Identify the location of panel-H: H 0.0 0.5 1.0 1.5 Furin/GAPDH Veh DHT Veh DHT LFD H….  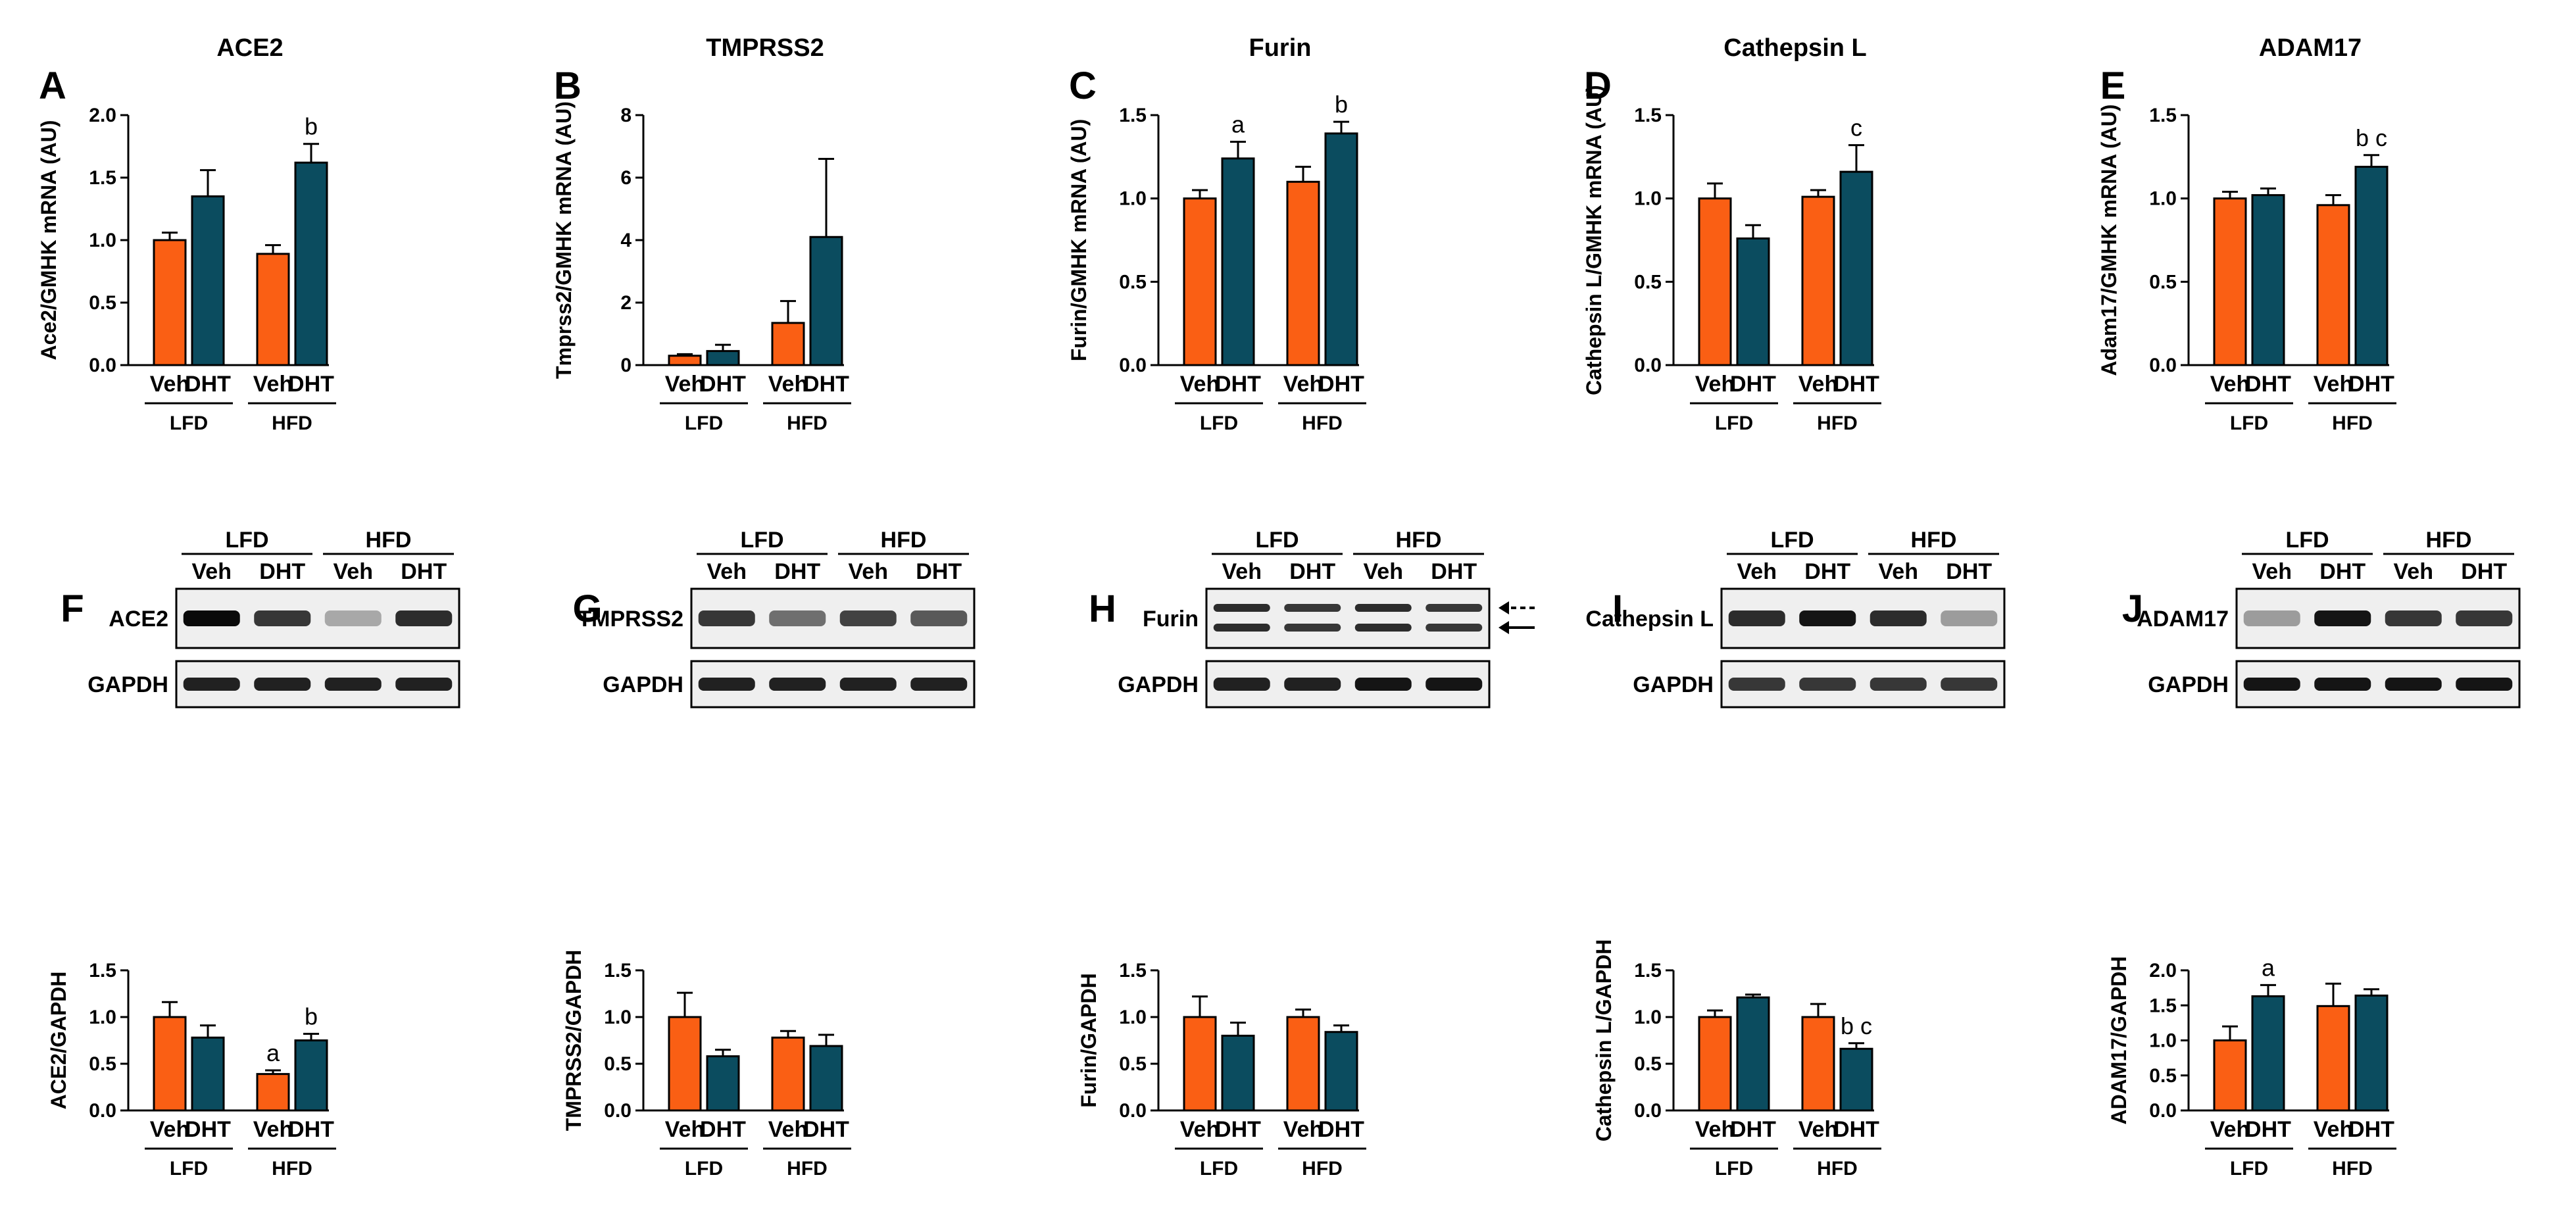
(1287, 861).